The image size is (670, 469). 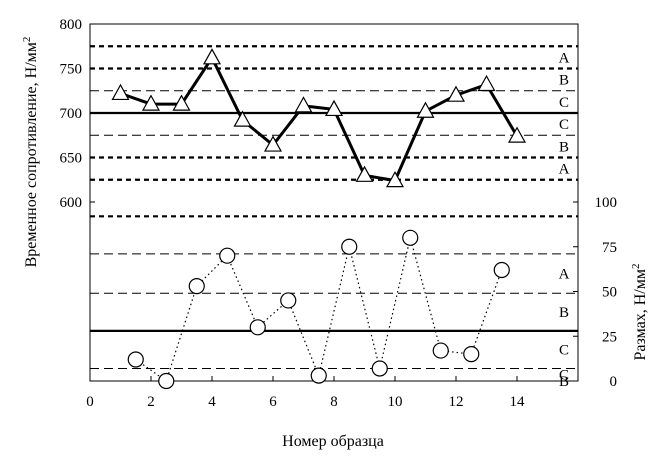 I want to click on y-left-tick-label-1: 650, so click(x=71, y=159).